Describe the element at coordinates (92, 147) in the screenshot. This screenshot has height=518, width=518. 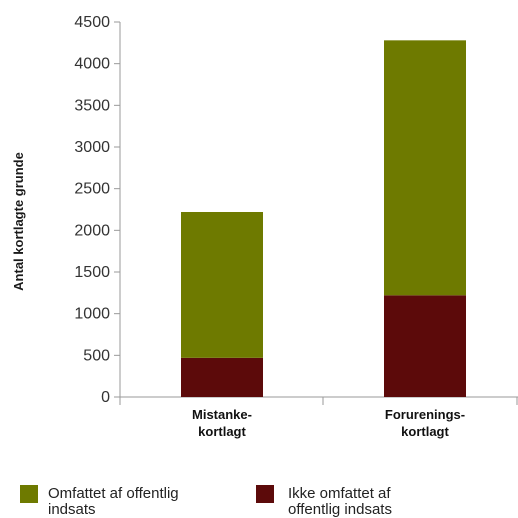
I see `y-tick-label: 3000` at that location.